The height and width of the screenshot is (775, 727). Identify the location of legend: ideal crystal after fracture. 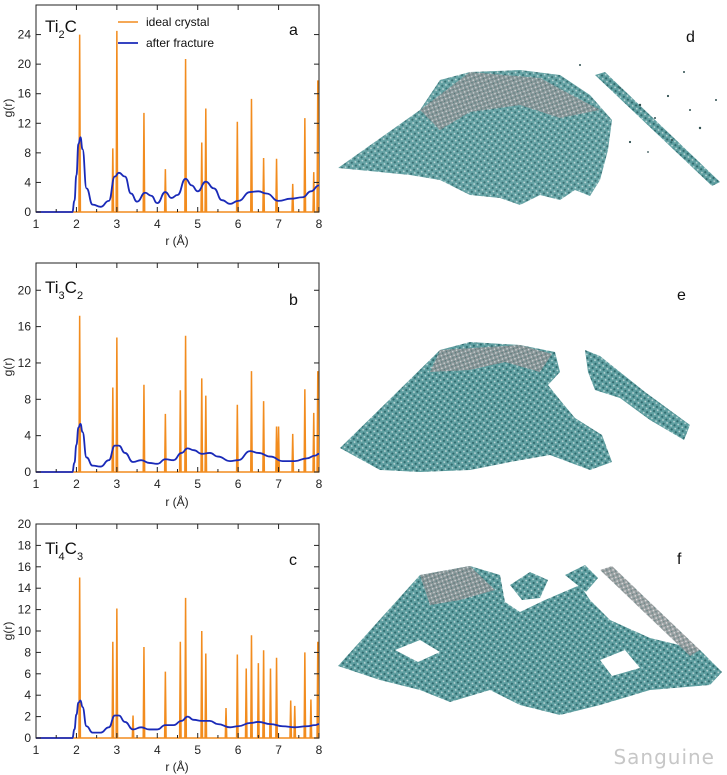
(166, 32).